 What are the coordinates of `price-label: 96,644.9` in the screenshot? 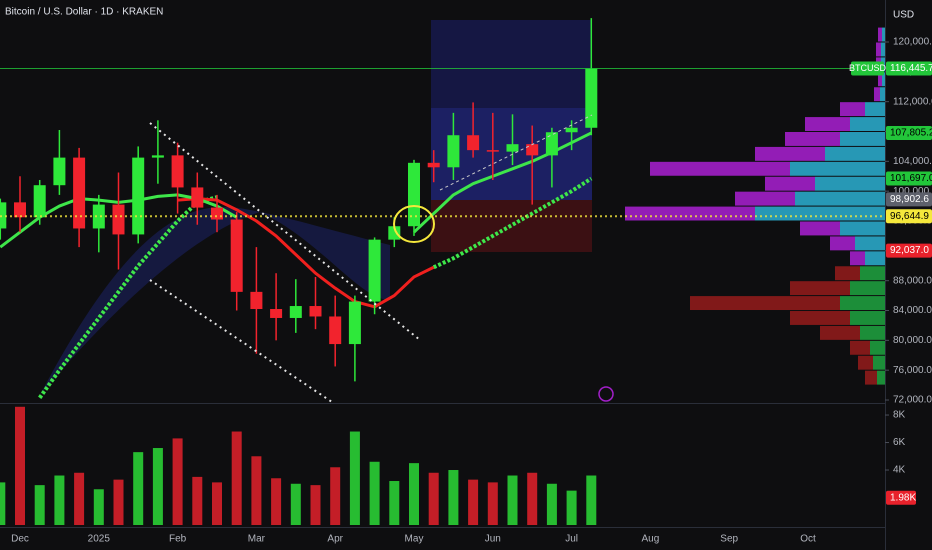 It's located at (909, 216).